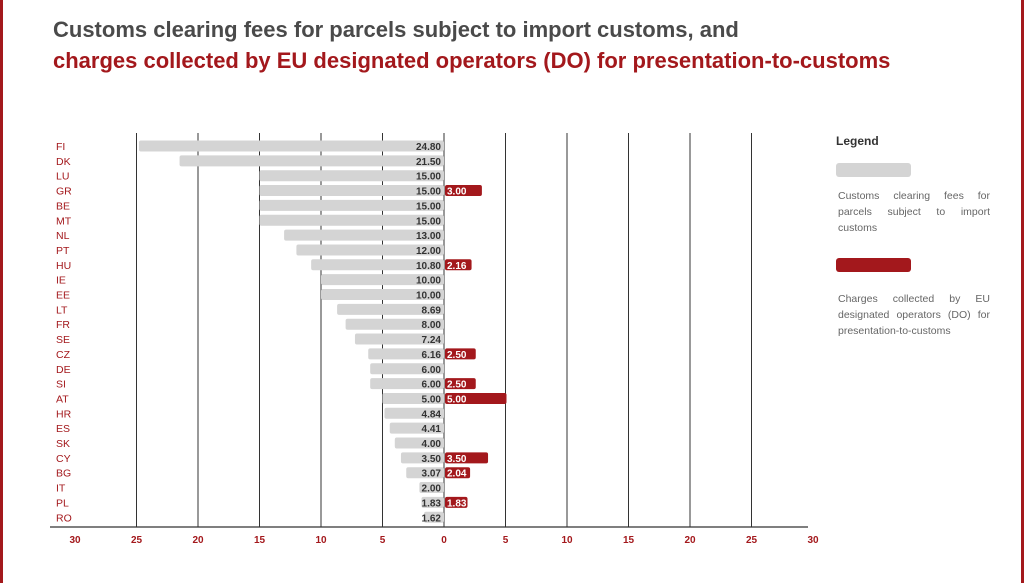 The height and width of the screenshot is (583, 1024). Describe the element at coordinates (64, 221) in the screenshot. I see `country-label: MT` at that location.